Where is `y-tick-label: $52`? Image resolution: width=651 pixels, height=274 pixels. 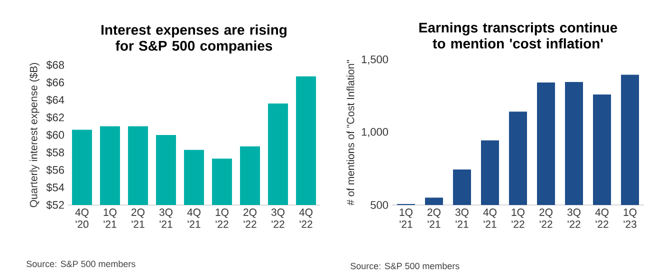
y-tick-label: $52 is located at coordinates (55, 205).